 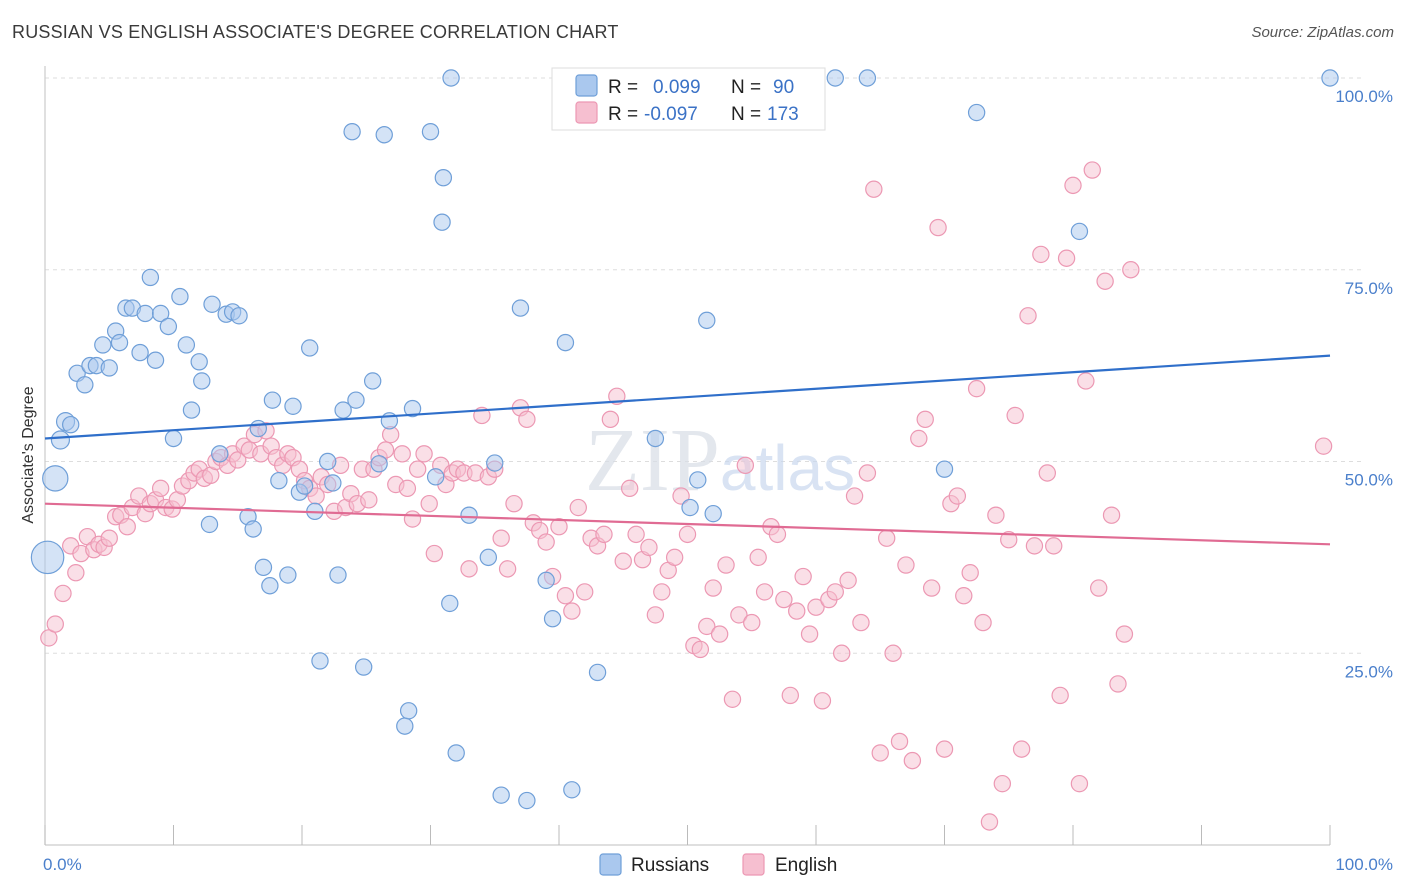 I want to click on legend-english-r-label: R =, so click(x=623, y=114).